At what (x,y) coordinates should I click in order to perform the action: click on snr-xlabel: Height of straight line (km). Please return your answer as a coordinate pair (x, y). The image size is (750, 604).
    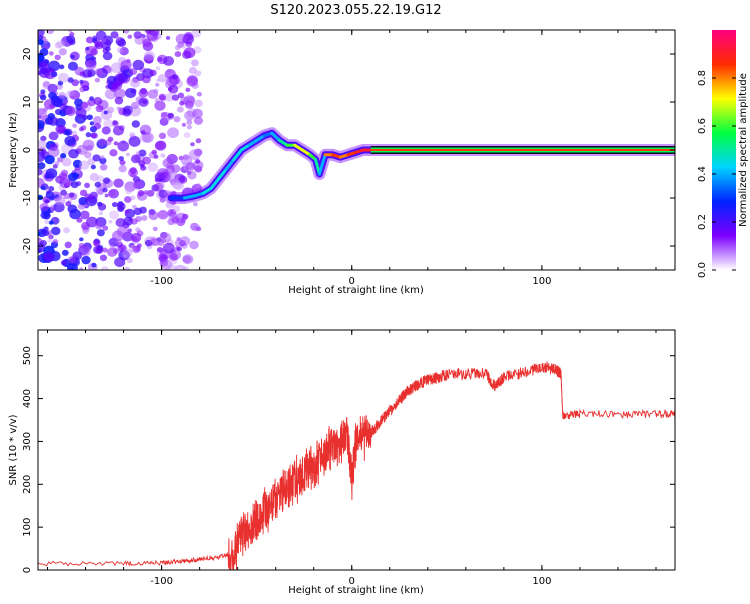
    Looking at the image, I should click on (356, 590).